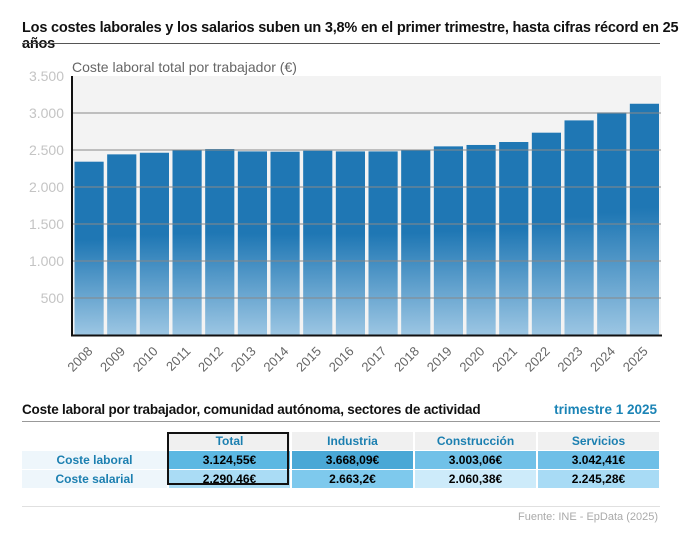  Describe the element at coordinates (46, 224) in the screenshot. I see `y-tick-label: 1.500` at that location.